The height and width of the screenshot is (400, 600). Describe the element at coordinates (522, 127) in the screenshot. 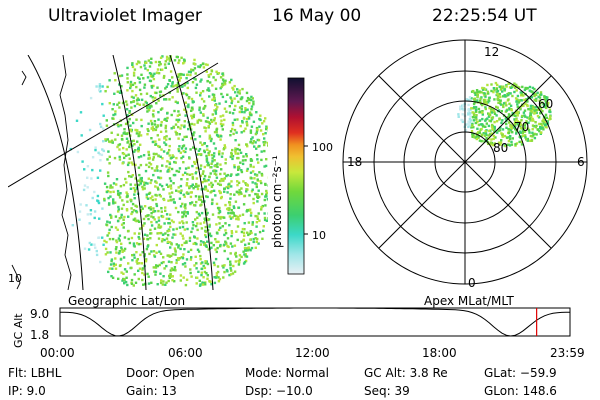

I see `lat-label-70: 70` at that location.